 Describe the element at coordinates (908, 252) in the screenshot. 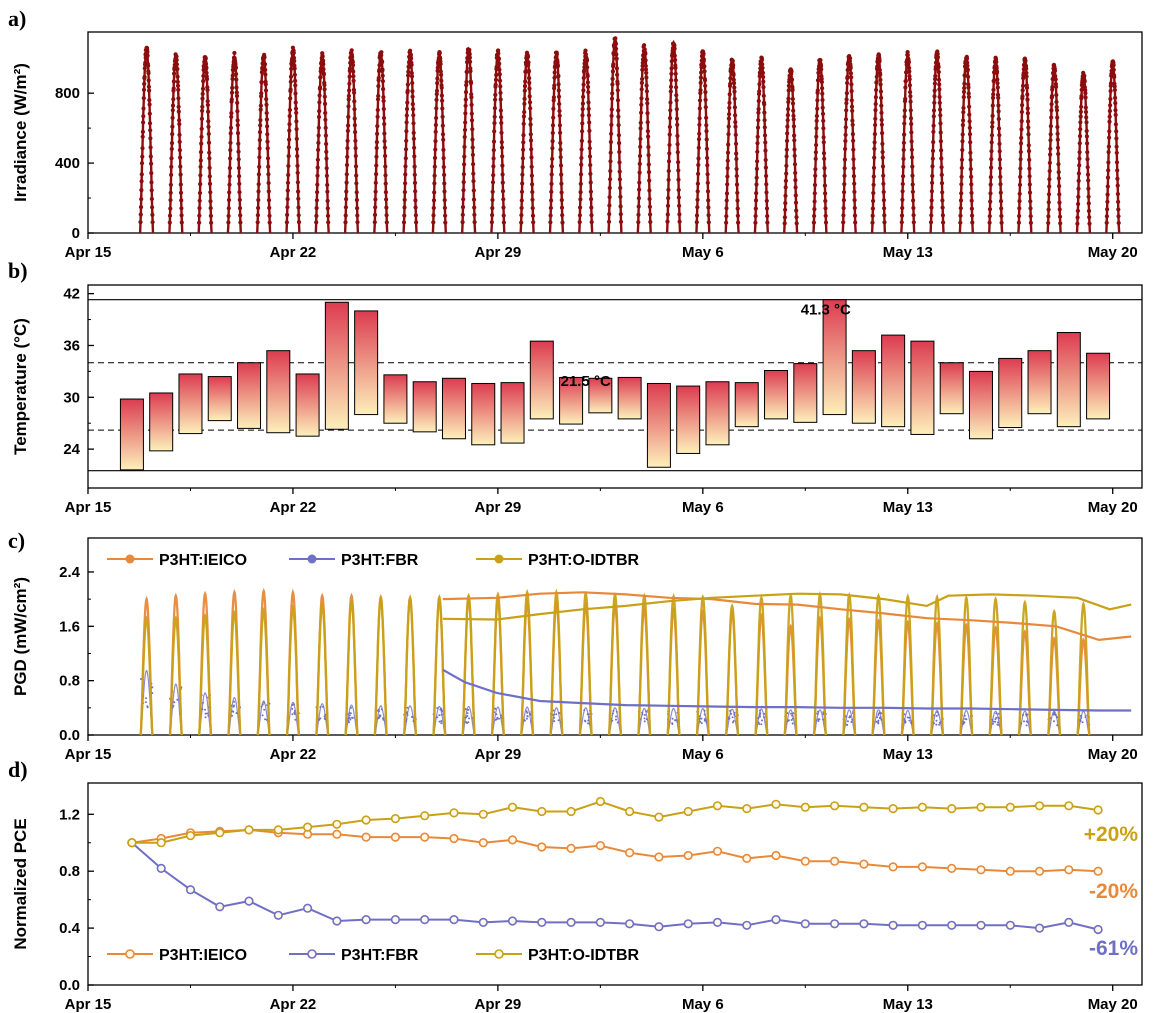

I see `x-tick-label: May 13` at that location.